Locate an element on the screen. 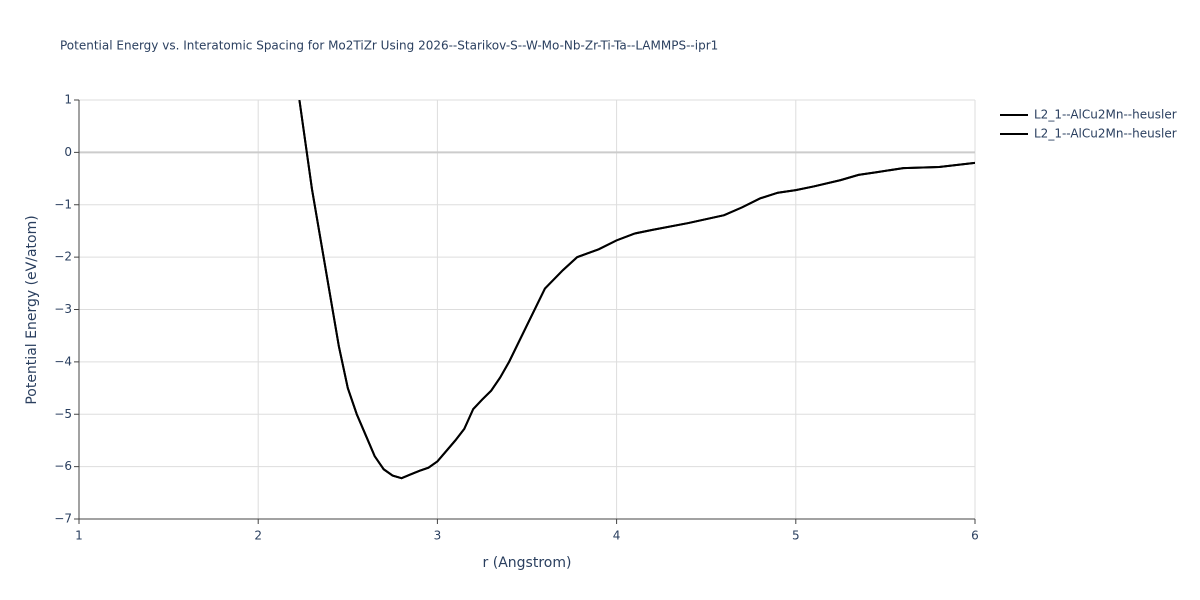 This screenshot has width=1200, height=600. y-tick-label: −4 is located at coordinates (63, 361).